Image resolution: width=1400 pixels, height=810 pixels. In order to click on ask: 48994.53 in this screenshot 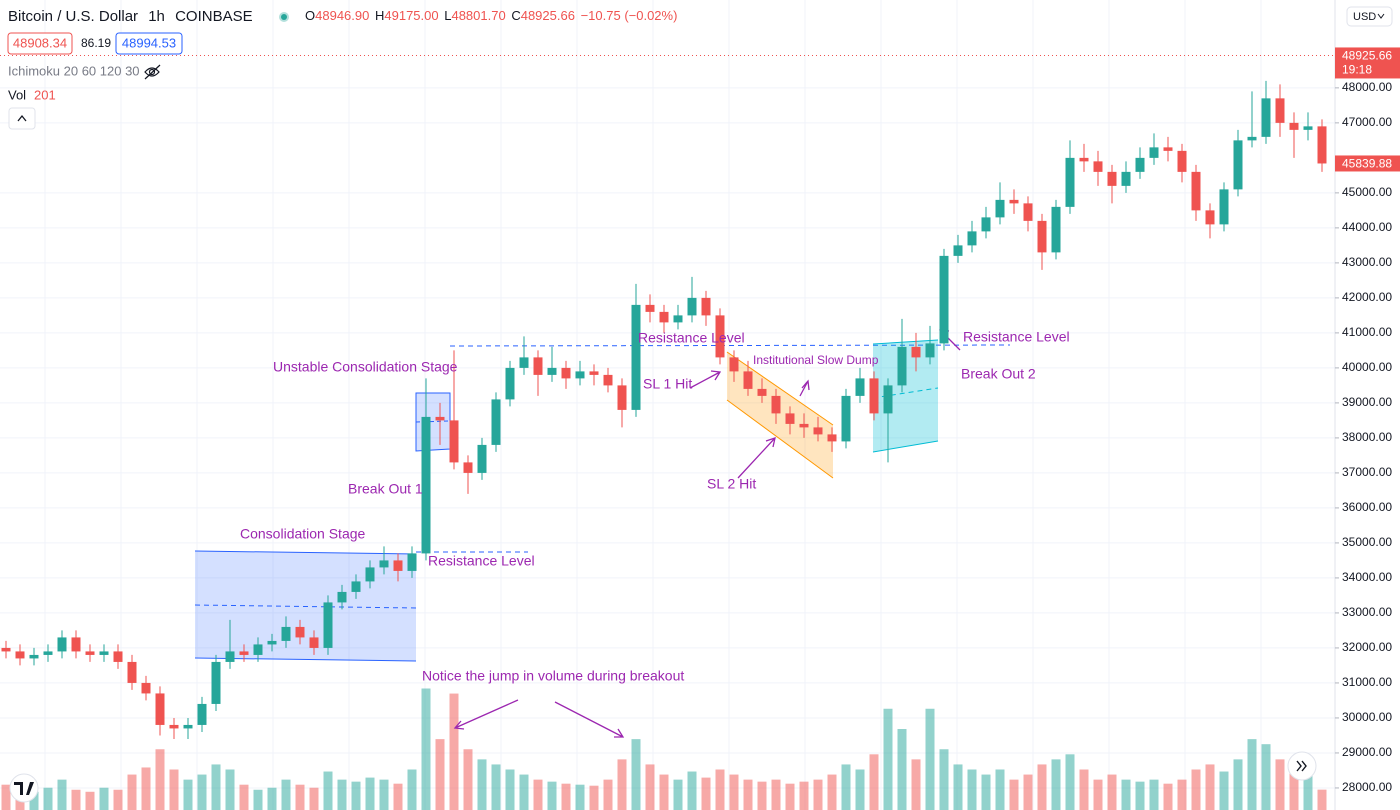, I will do `click(149, 42)`.